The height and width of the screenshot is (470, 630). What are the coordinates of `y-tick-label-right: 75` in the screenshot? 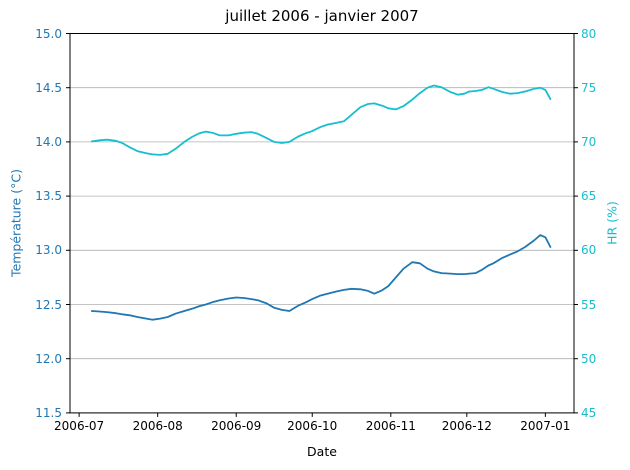 It's located at (589, 87).